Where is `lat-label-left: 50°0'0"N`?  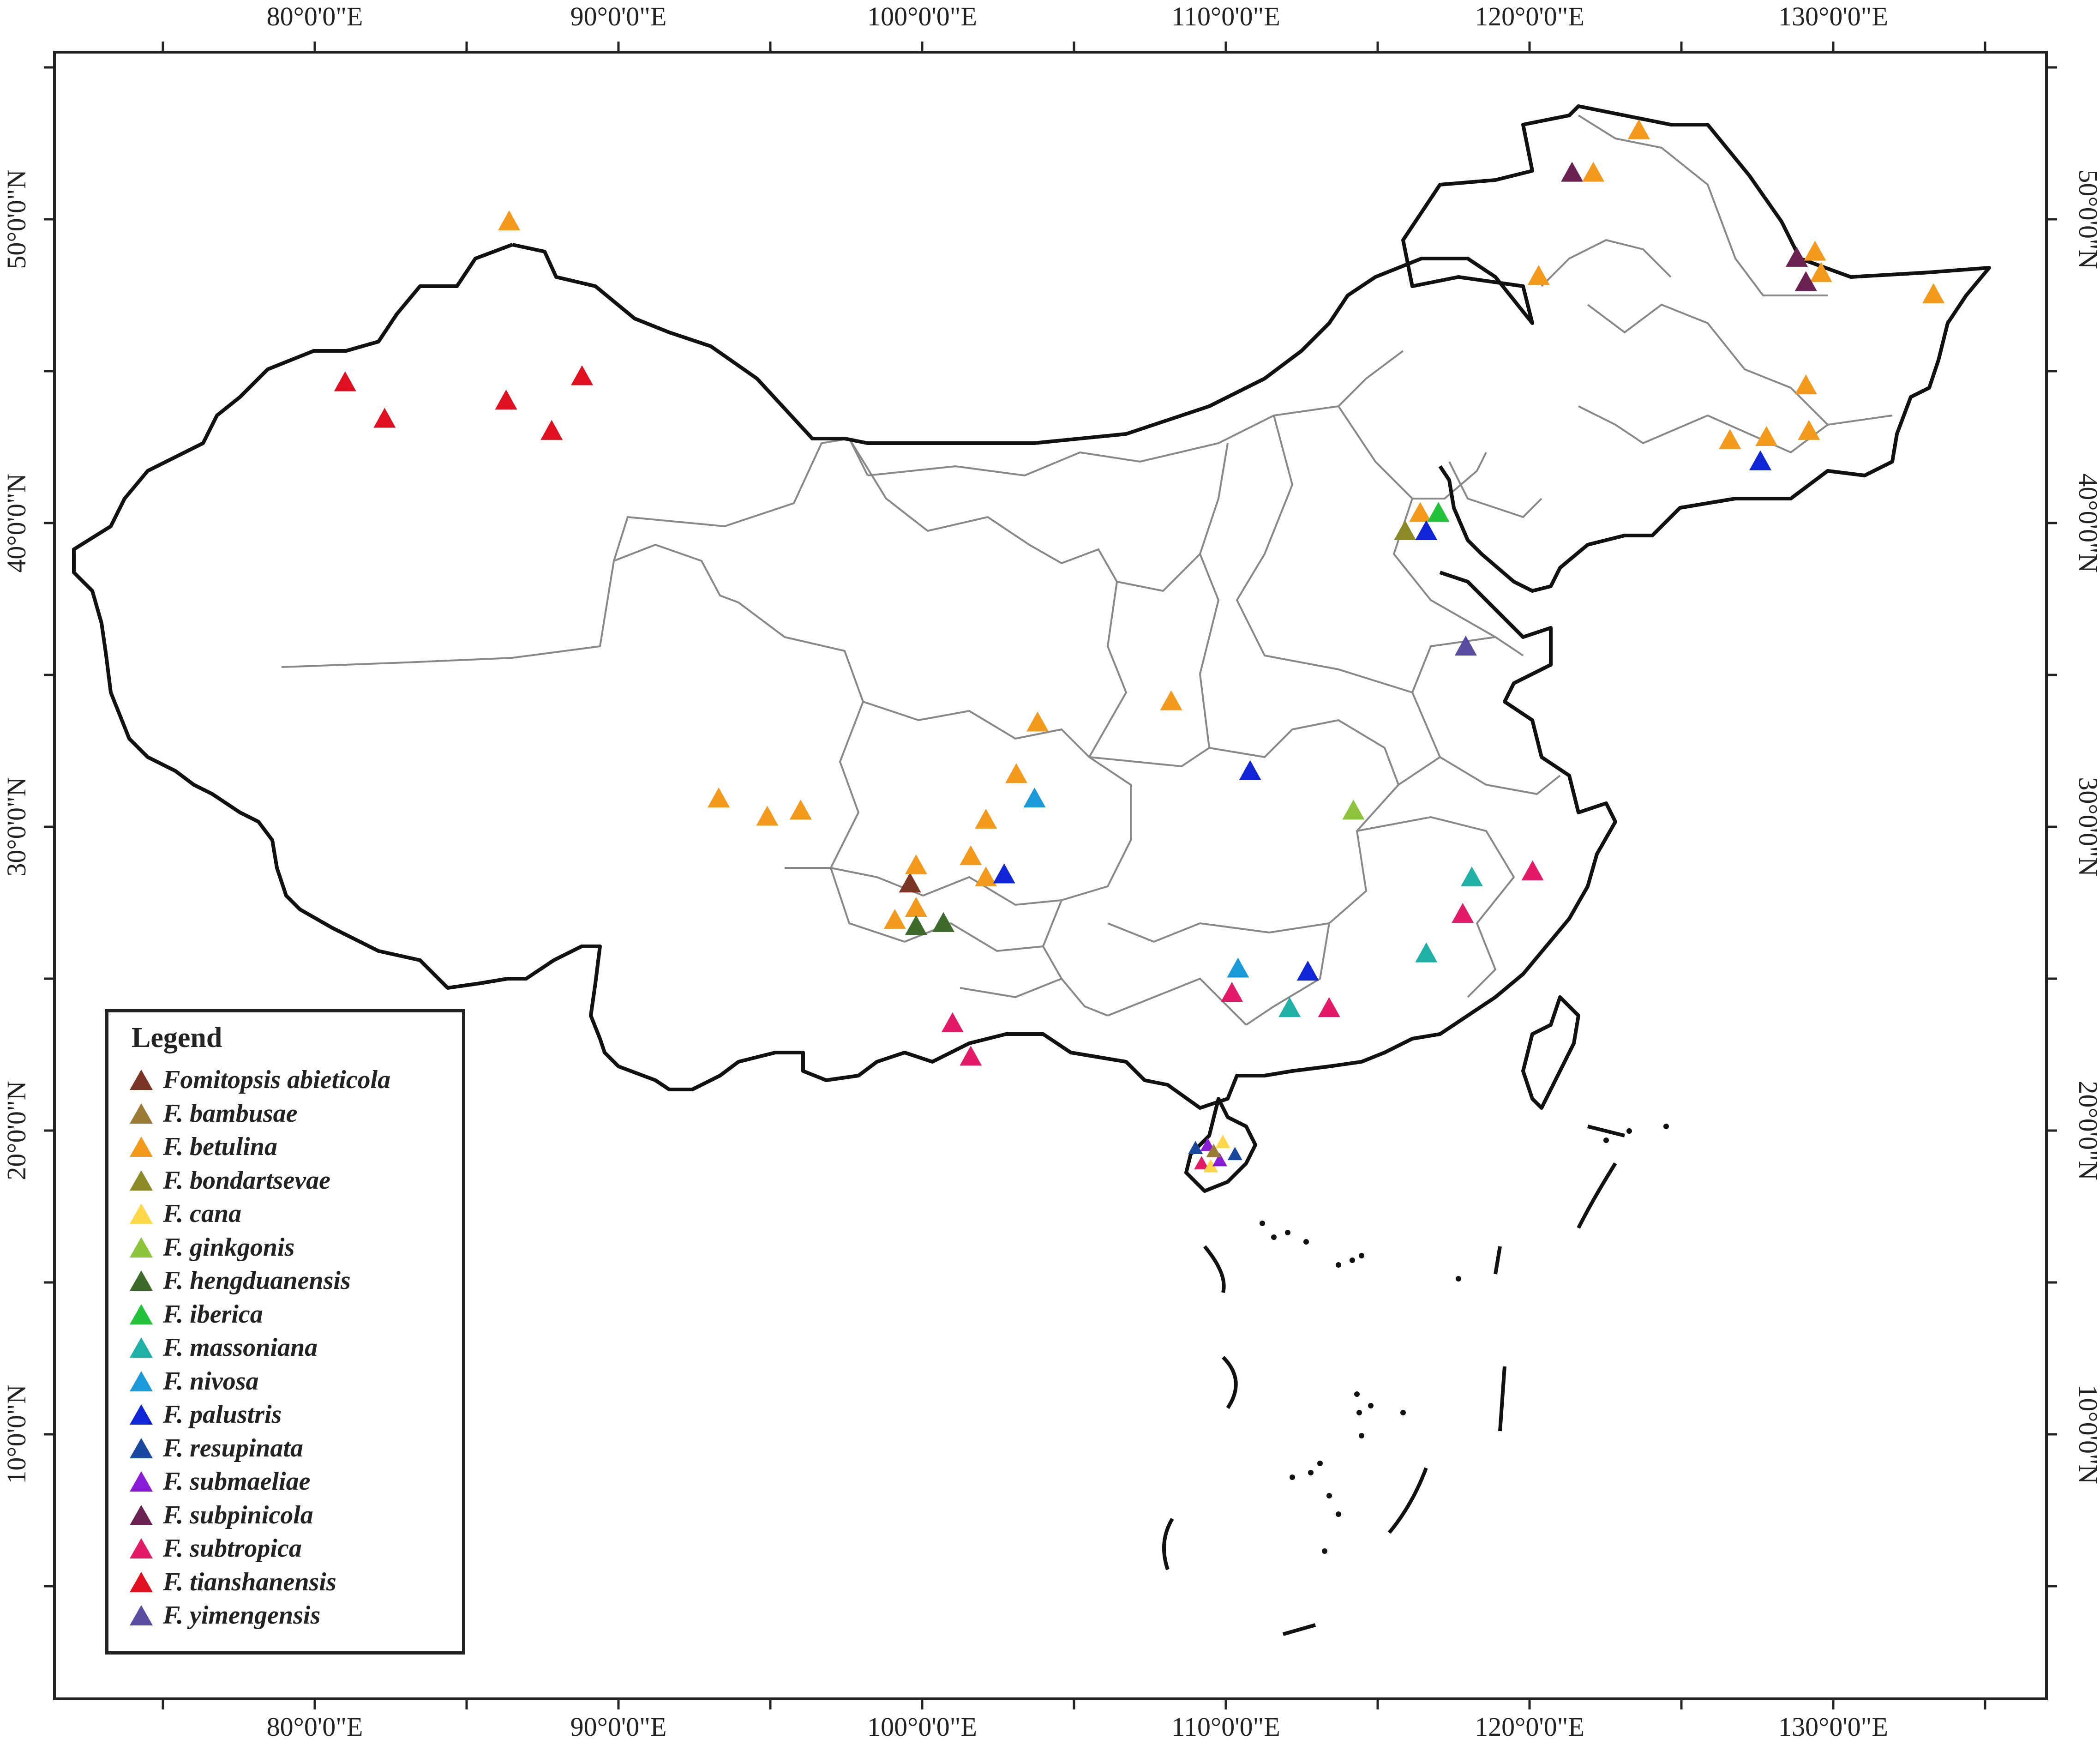
lat-label-left: 50°0'0"N is located at coordinates (16, 219).